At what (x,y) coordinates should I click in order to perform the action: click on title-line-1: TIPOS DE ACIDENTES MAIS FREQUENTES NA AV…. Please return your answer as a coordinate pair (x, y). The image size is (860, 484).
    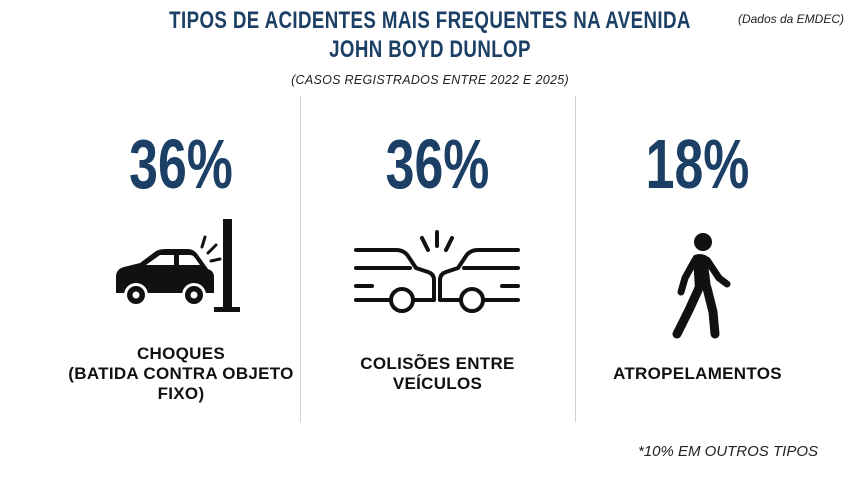
    Looking at the image, I should click on (430, 20).